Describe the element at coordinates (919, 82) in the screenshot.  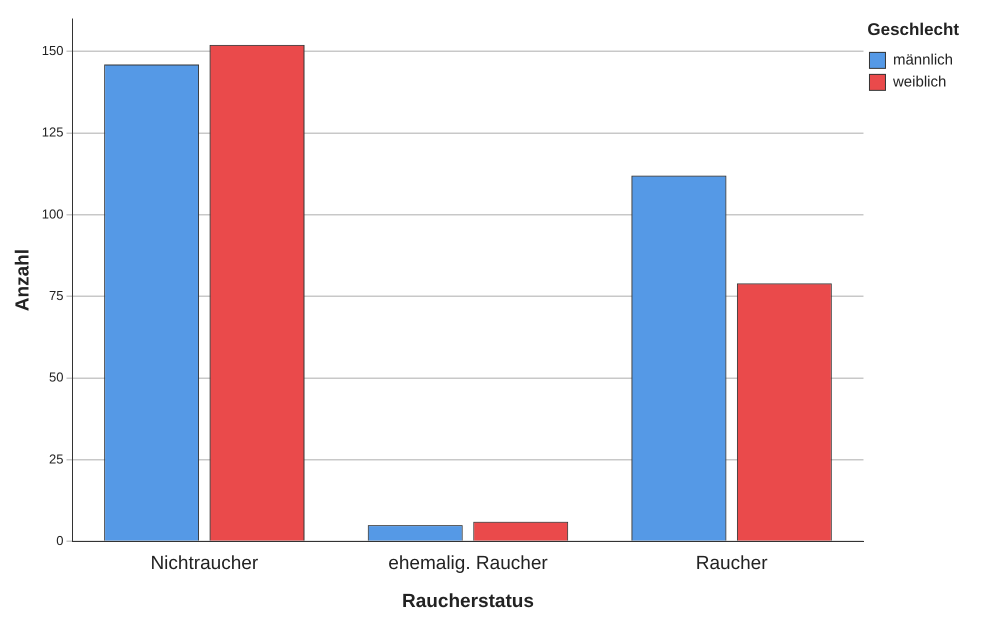
I see `legend-label: weiblich` at that location.